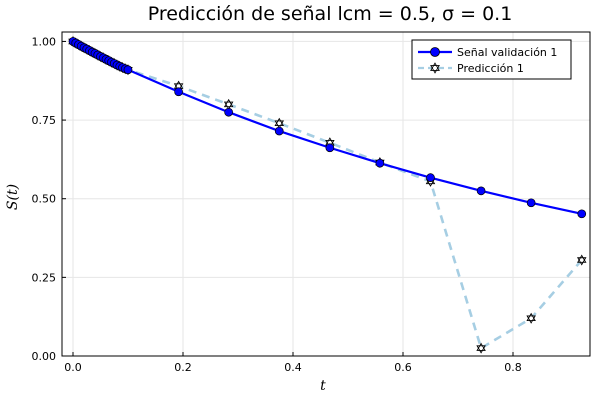 The height and width of the screenshot is (400, 600). I want to click on legend-box, so click(491, 59).